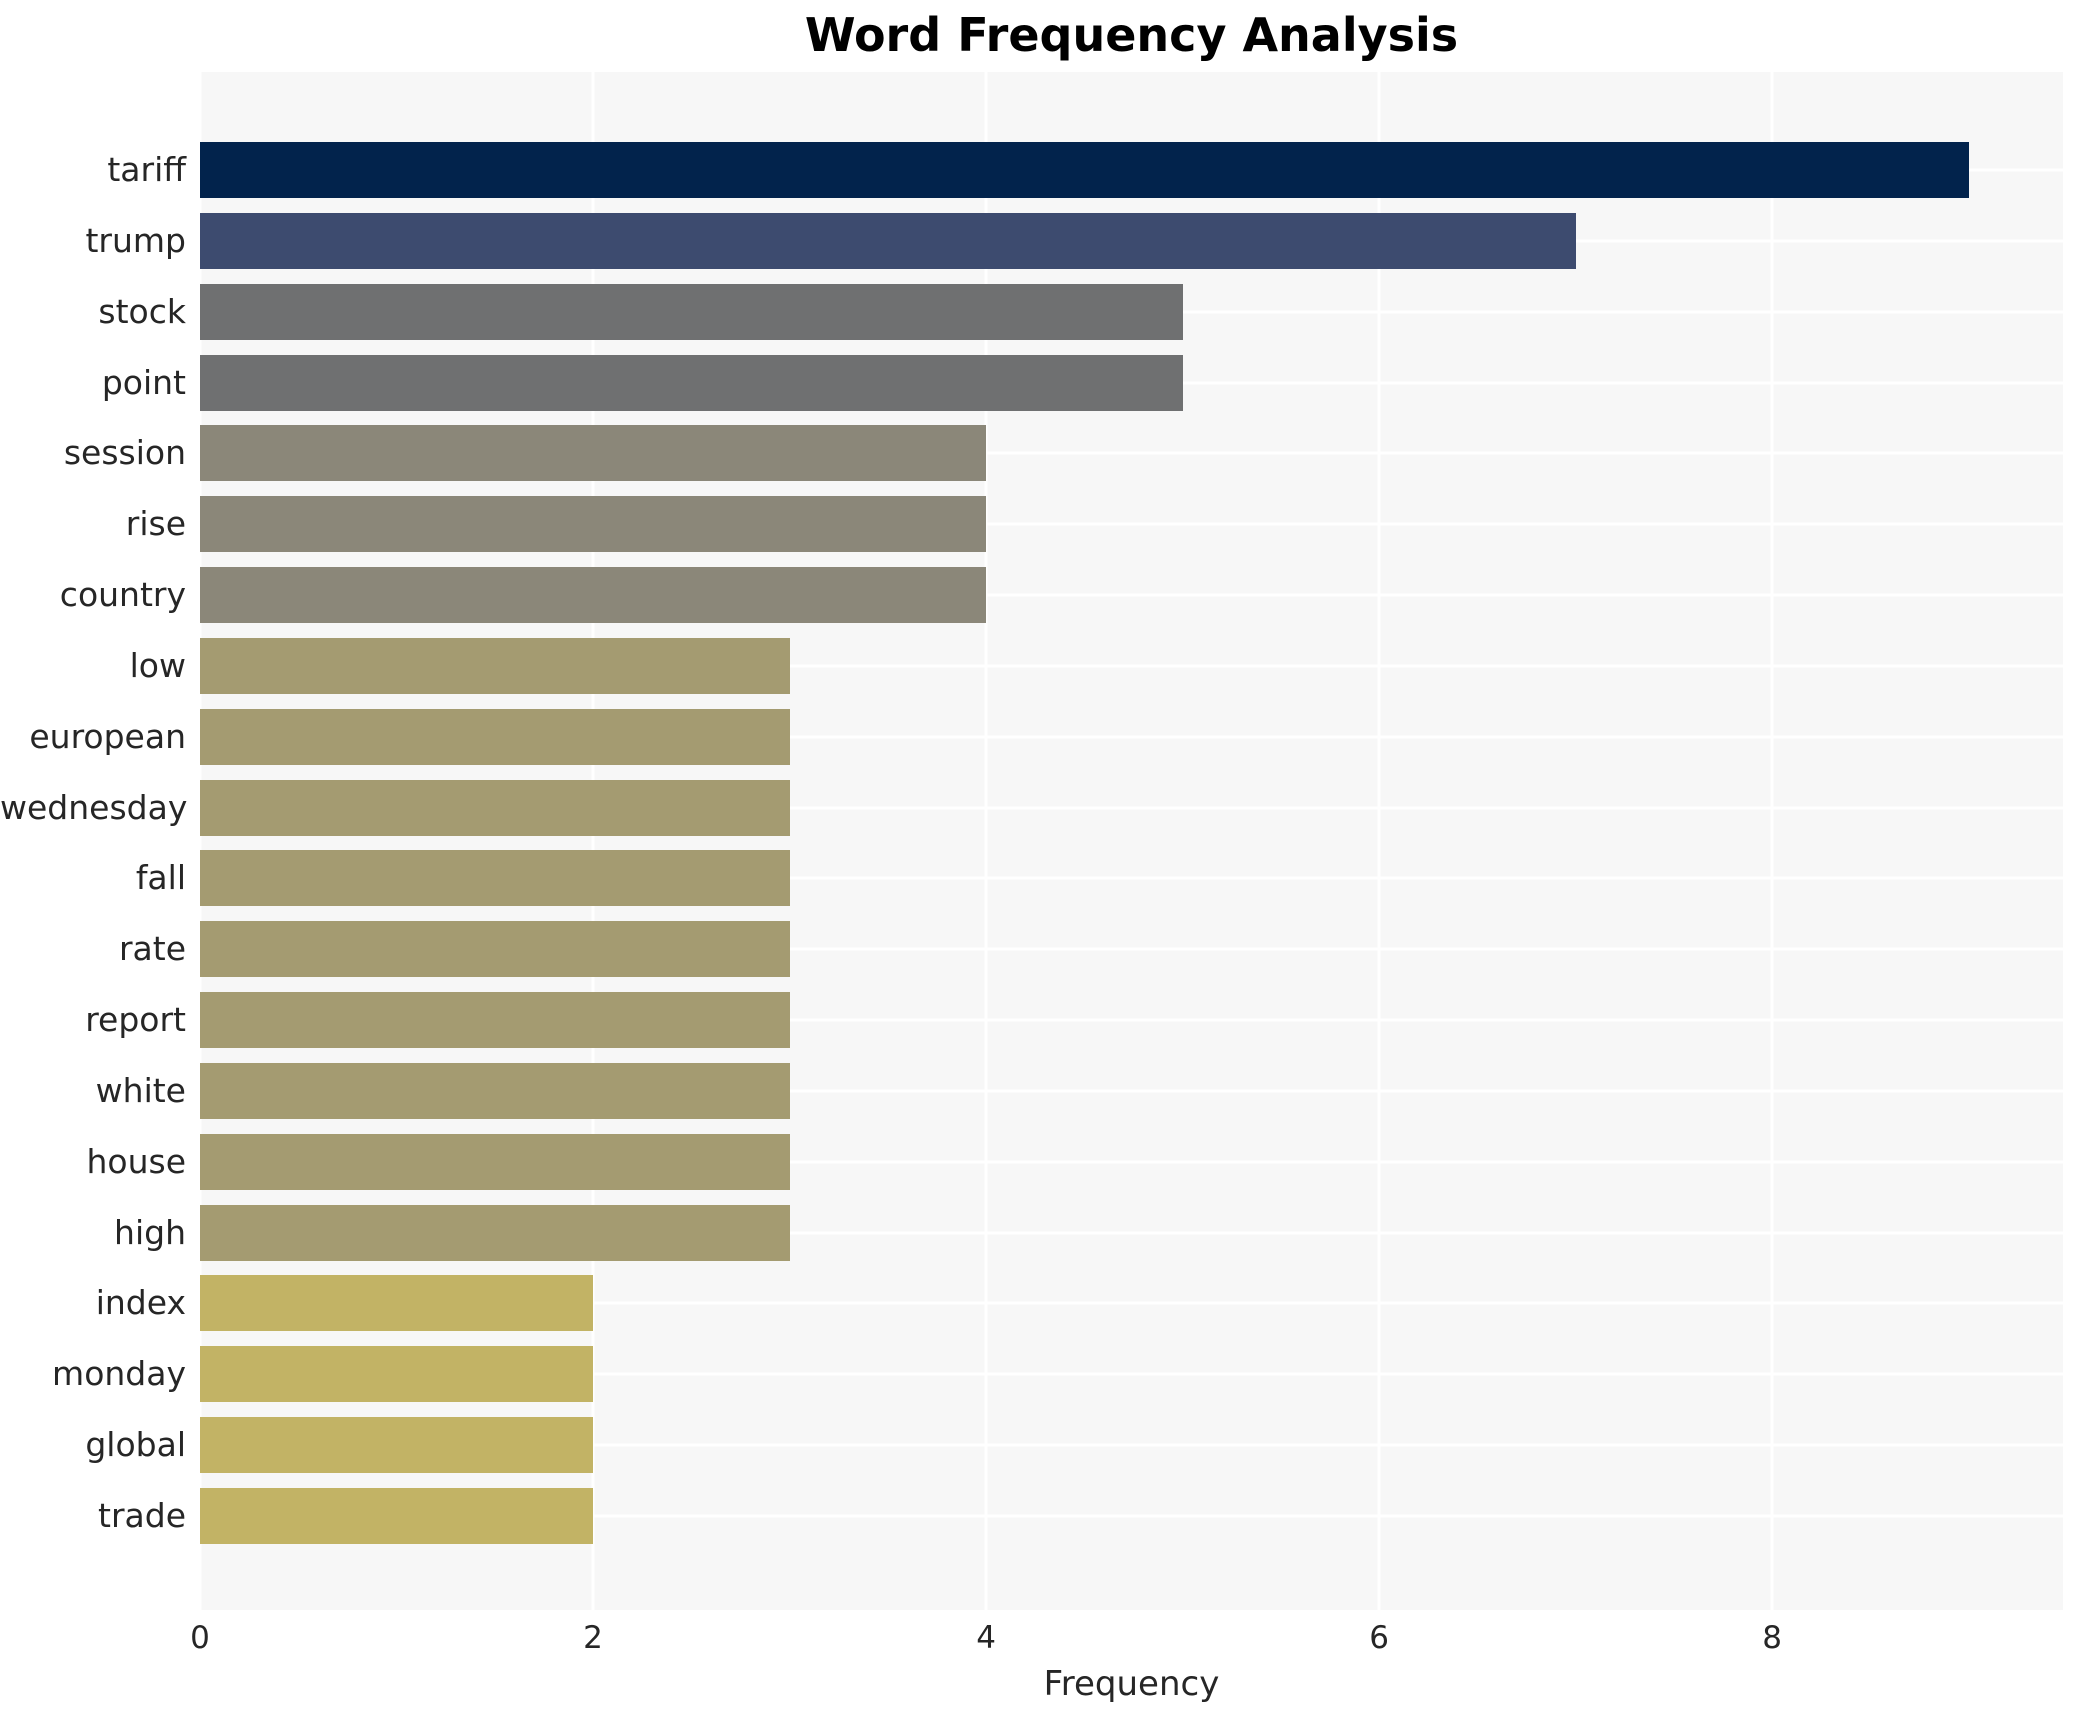  What do you see at coordinates (146, 169) in the screenshot?
I see `y-label-tariff: tariff` at bounding box center [146, 169].